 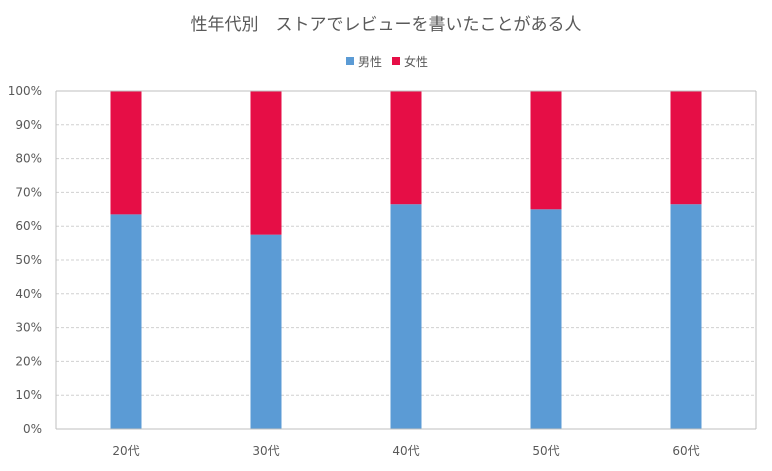 I want to click on x-tick-label: 40代, so click(x=405, y=451).